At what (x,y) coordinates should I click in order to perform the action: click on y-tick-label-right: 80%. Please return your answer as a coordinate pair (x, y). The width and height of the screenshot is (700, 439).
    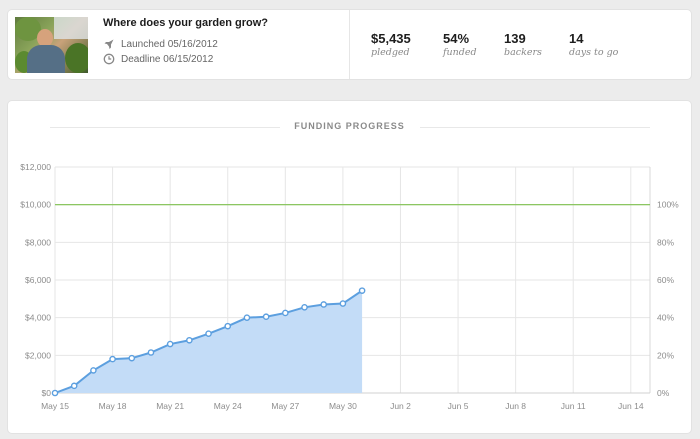
    Looking at the image, I should click on (665, 242).